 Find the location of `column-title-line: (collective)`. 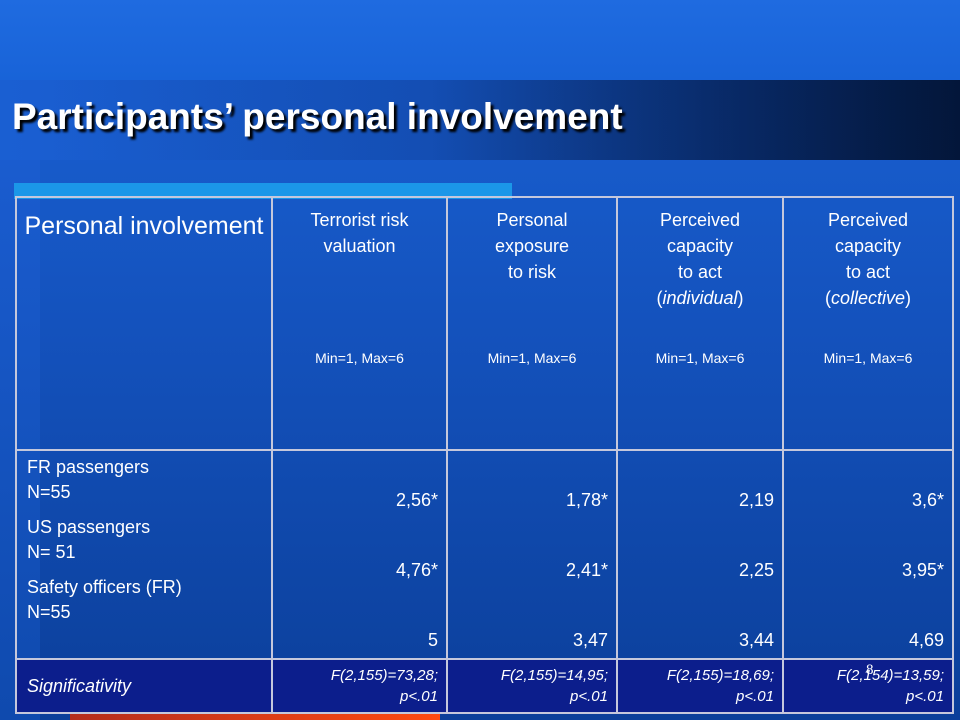

column-title-line: (collective) is located at coordinates (868, 298).